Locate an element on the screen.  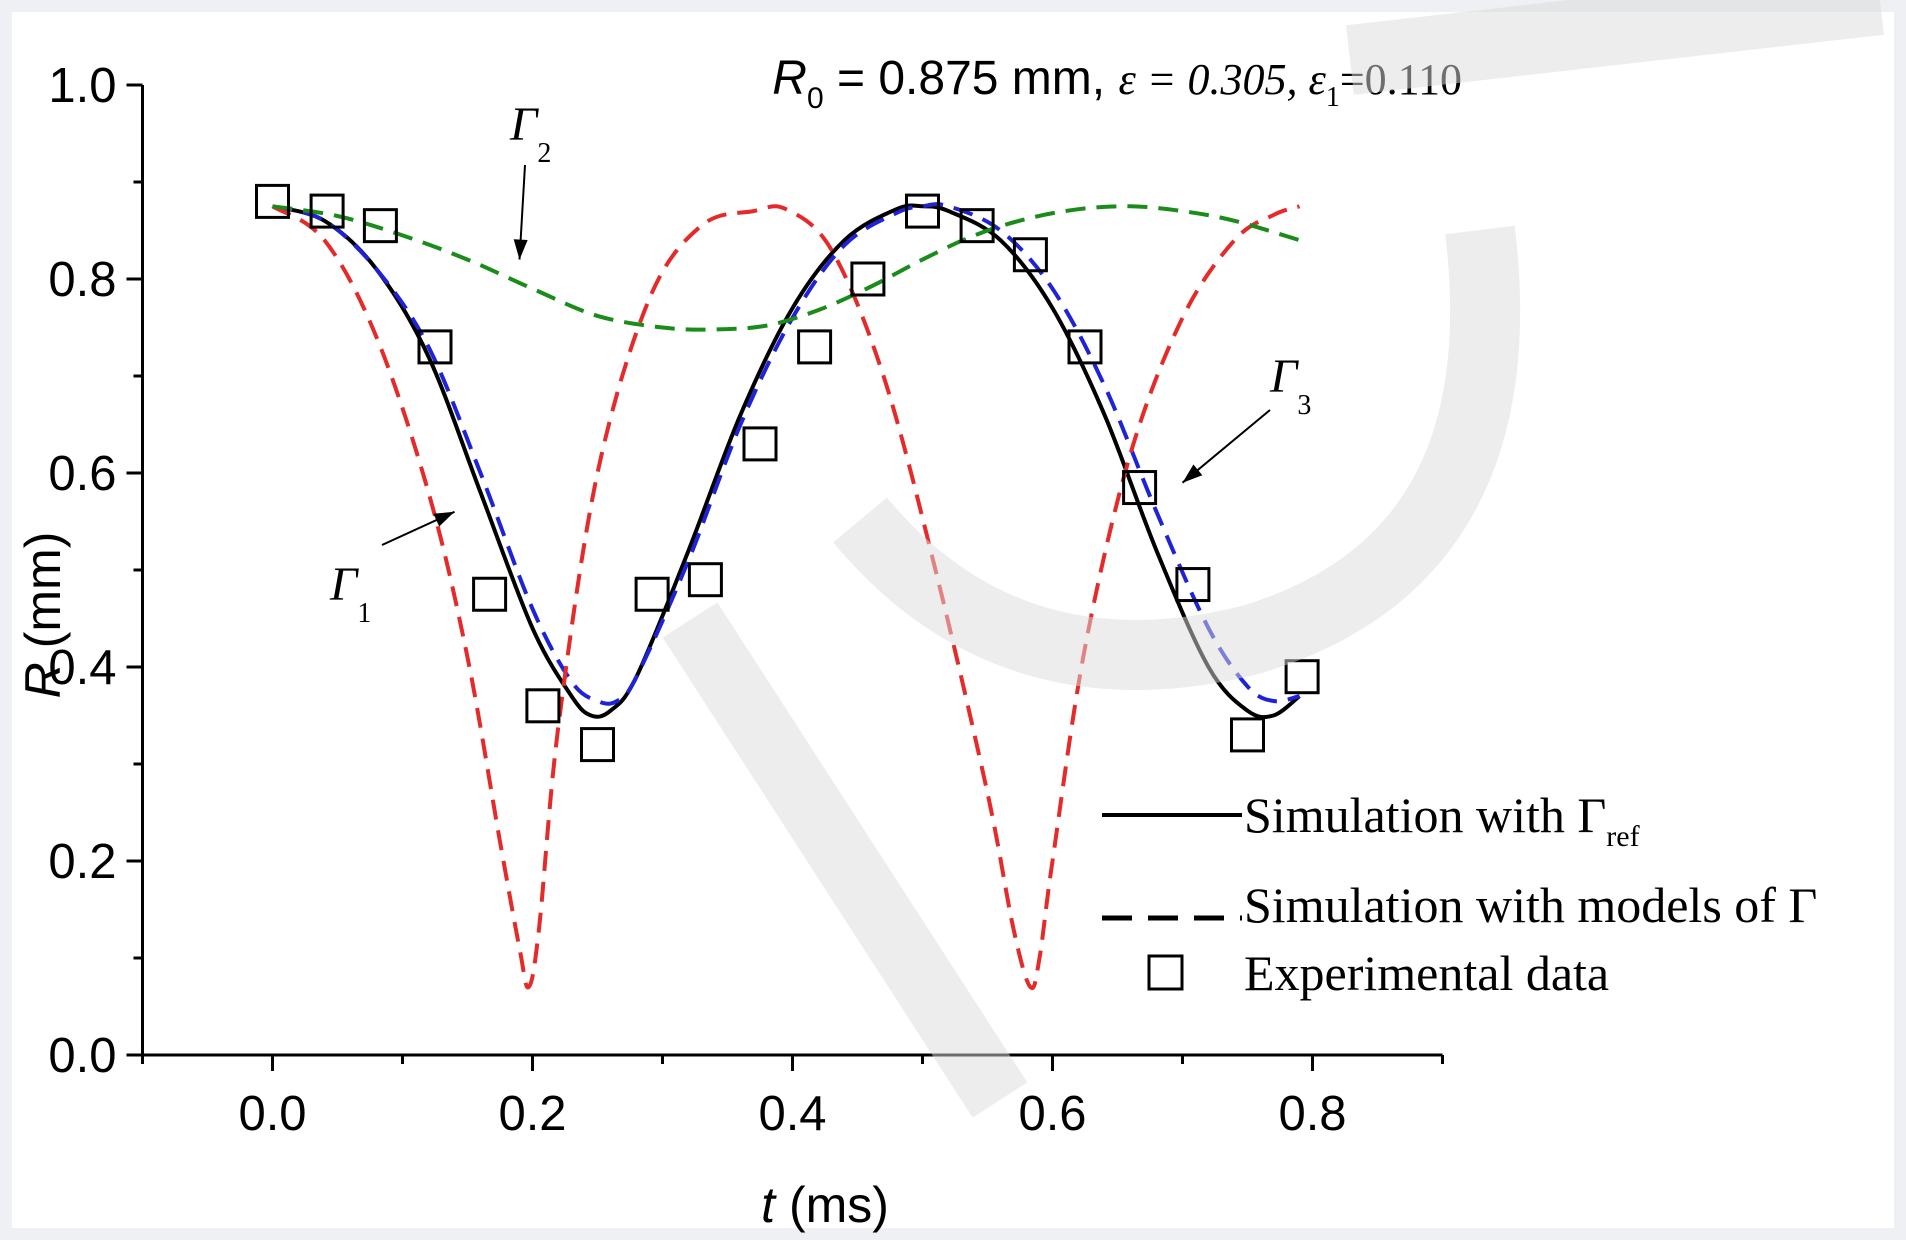
legend-square-swatch is located at coordinates (1165, 972).